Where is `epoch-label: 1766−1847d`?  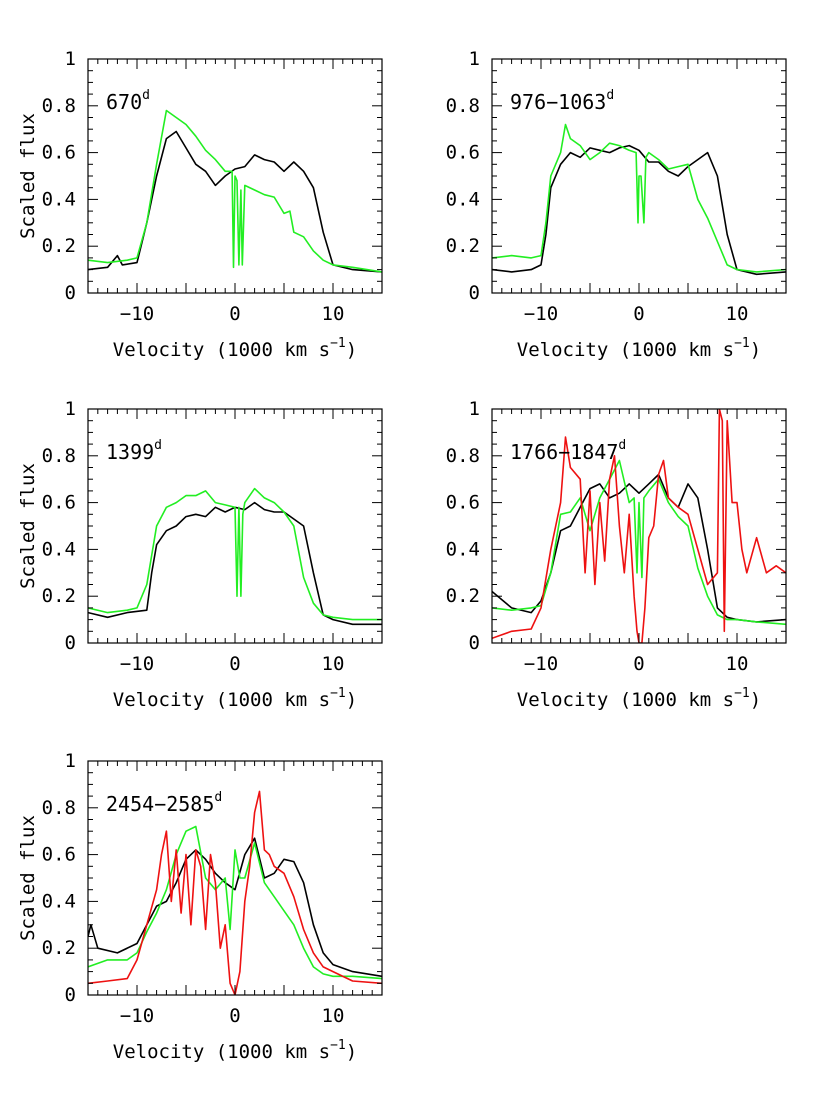
epoch-label: 1766−1847d is located at coordinates (568, 451).